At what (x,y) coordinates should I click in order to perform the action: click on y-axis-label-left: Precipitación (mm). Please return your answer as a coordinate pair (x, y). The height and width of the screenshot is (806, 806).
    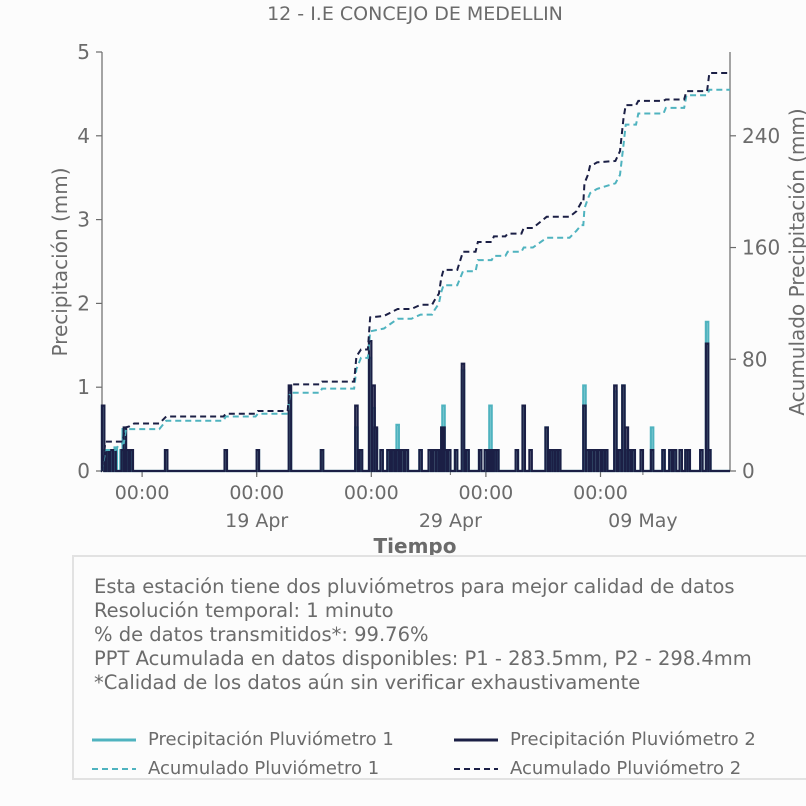
    Looking at the image, I should click on (60, 261).